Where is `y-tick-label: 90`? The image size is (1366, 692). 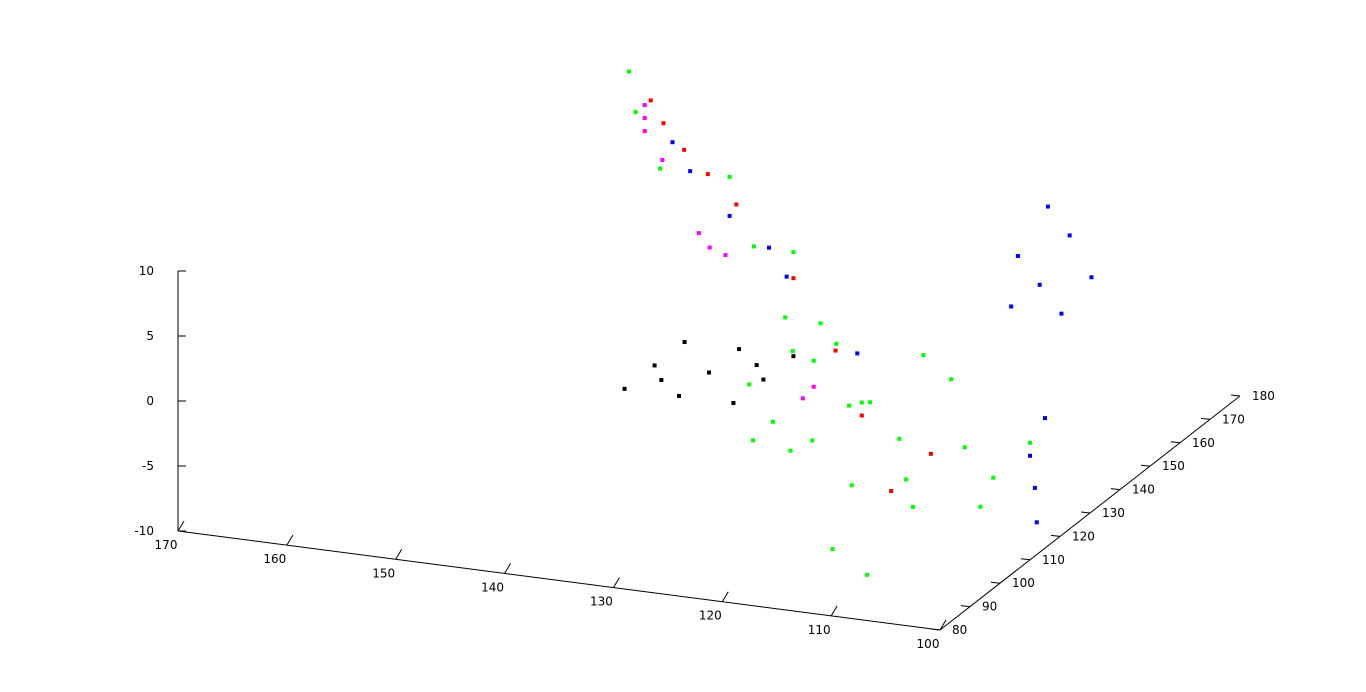 y-tick-label: 90 is located at coordinates (989, 607).